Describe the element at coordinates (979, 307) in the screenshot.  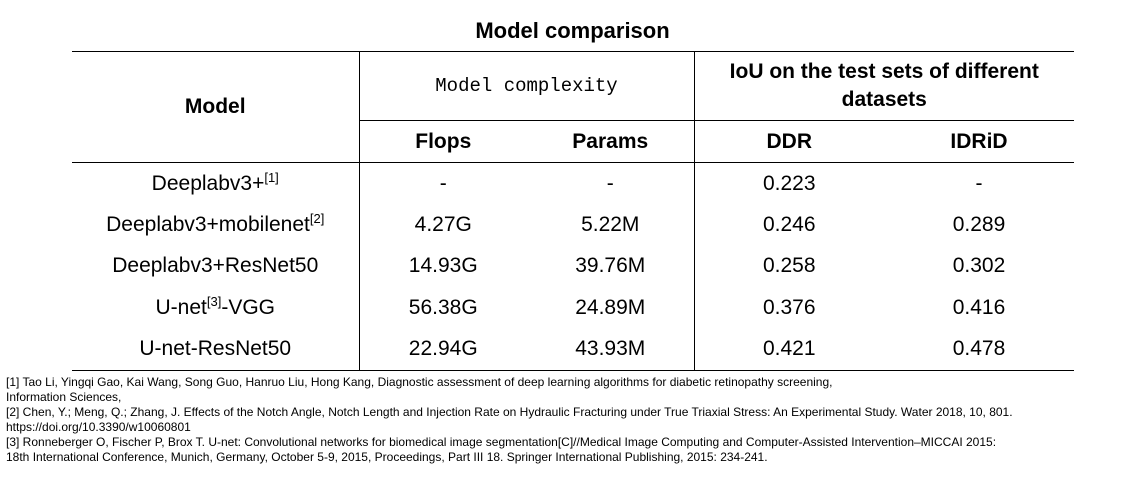
I see `idrid-cell: 0.416` at that location.